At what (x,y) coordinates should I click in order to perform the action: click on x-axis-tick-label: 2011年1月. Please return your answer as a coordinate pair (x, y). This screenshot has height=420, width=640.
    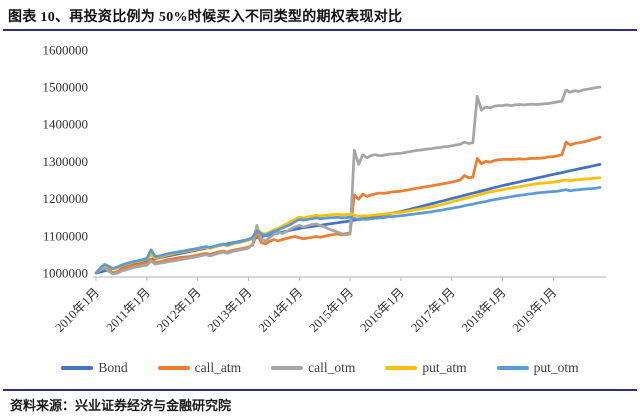
    Looking at the image, I should click on (128, 309).